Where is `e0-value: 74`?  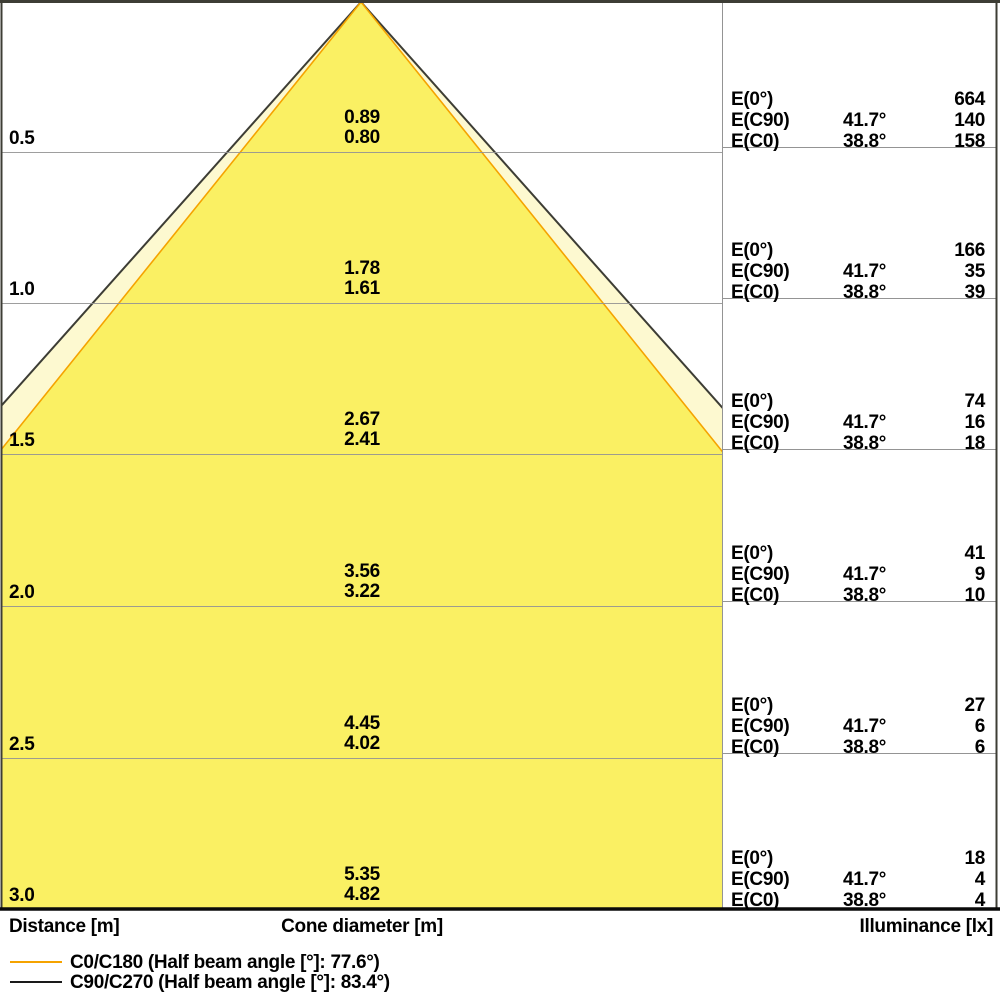 e0-value: 74 is located at coordinates (974, 401).